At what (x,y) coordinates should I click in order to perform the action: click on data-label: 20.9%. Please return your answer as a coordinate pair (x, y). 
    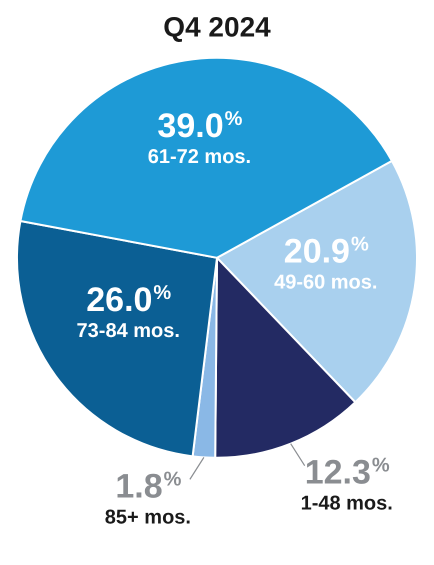
    Looking at the image, I should click on (326, 251).